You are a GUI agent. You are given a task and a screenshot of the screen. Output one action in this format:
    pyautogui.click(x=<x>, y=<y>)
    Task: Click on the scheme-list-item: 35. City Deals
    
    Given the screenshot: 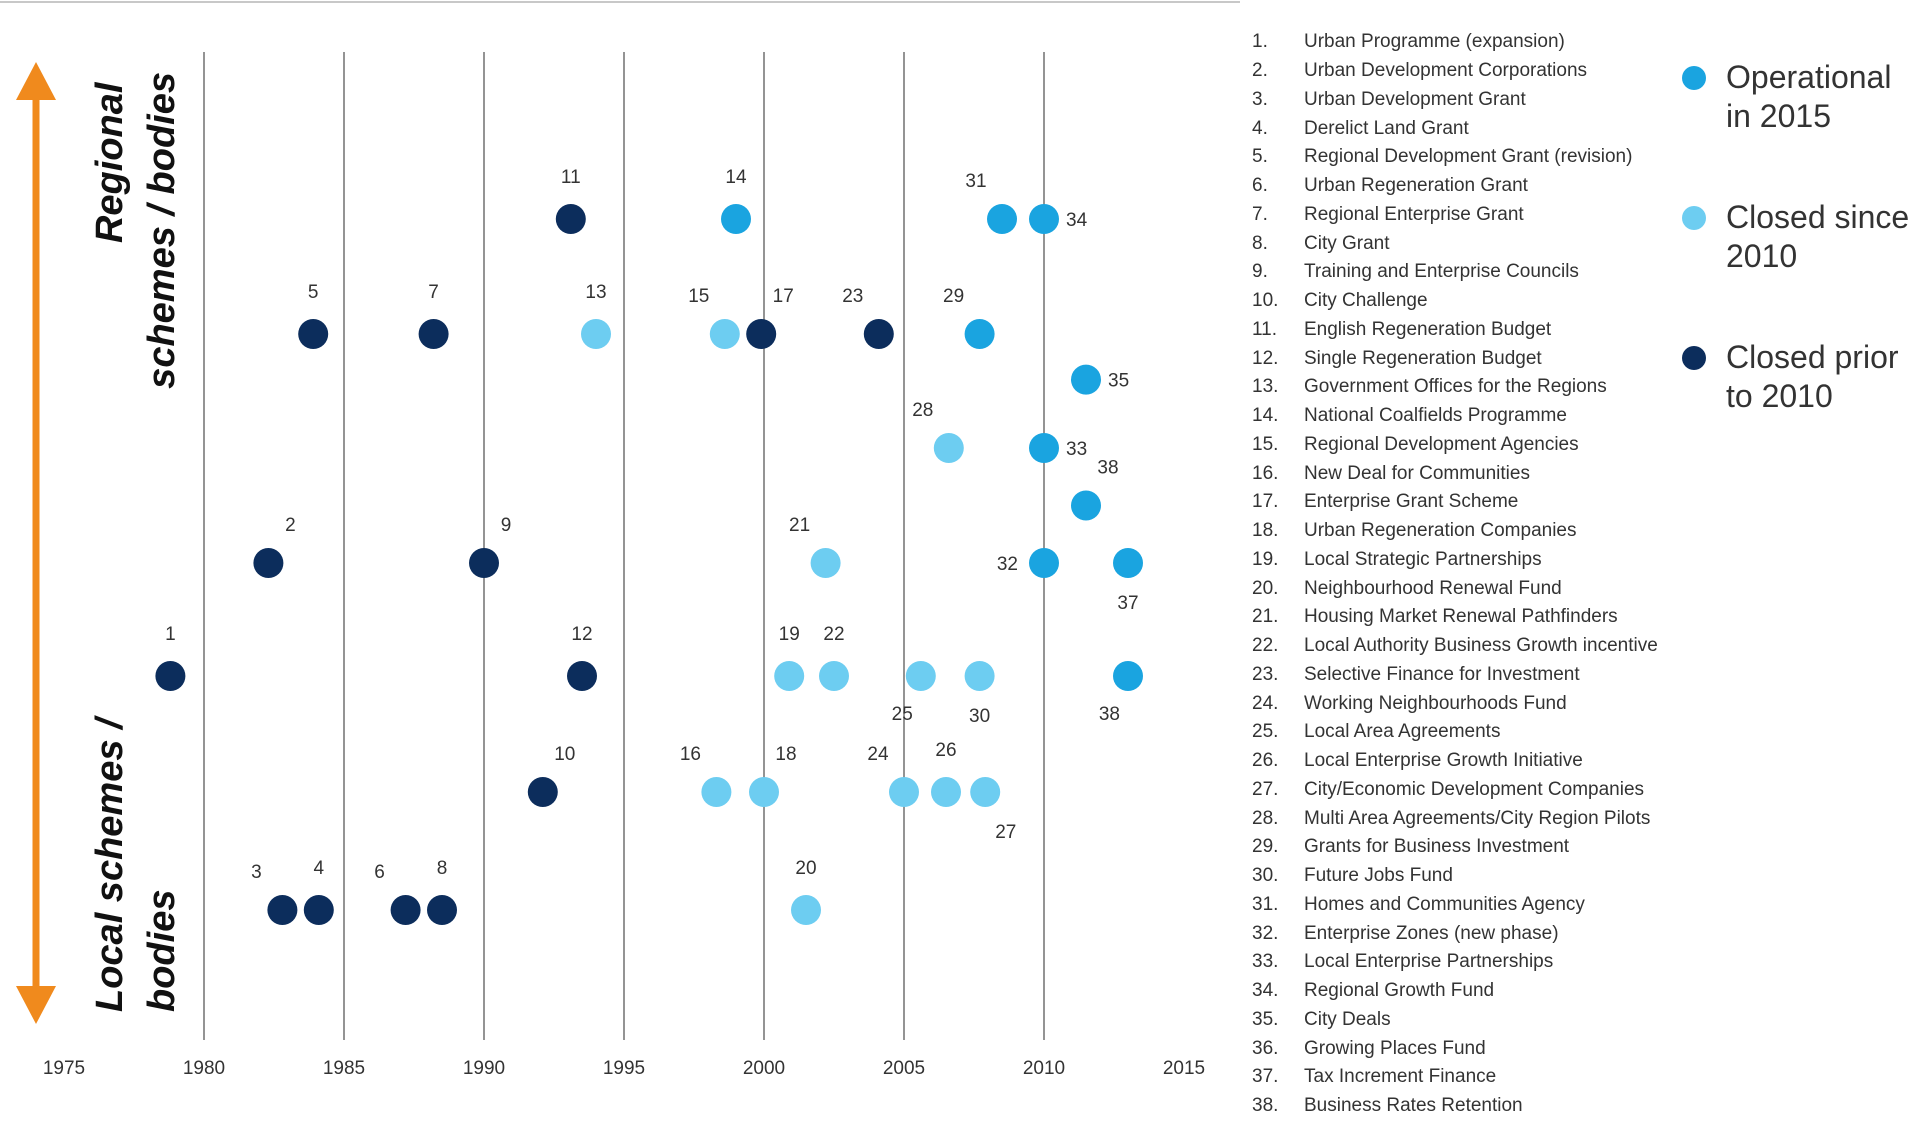 What is the action you would take?
    pyautogui.click(x=1455, y=1020)
    